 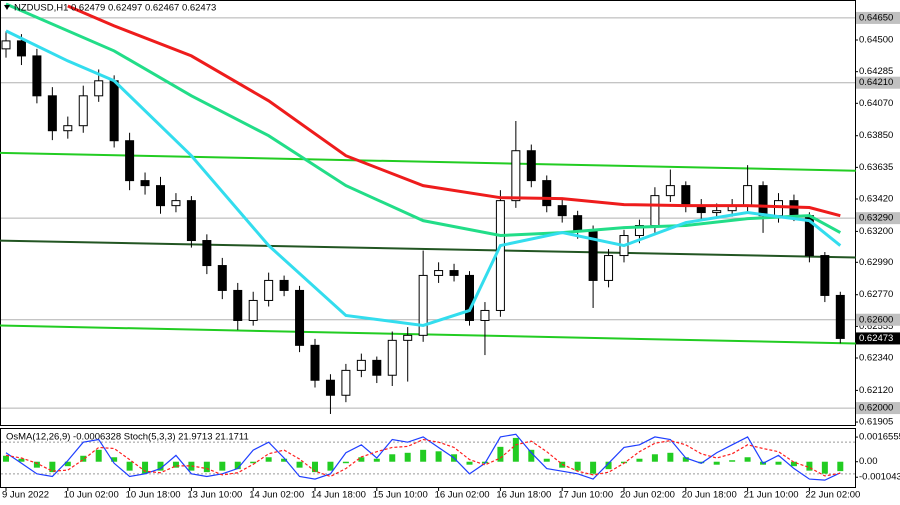 What do you see at coordinates (153, 495) in the screenshot?
I see `x-tick-label: 10 Jun 18:00` at bounding box center [153, 495].